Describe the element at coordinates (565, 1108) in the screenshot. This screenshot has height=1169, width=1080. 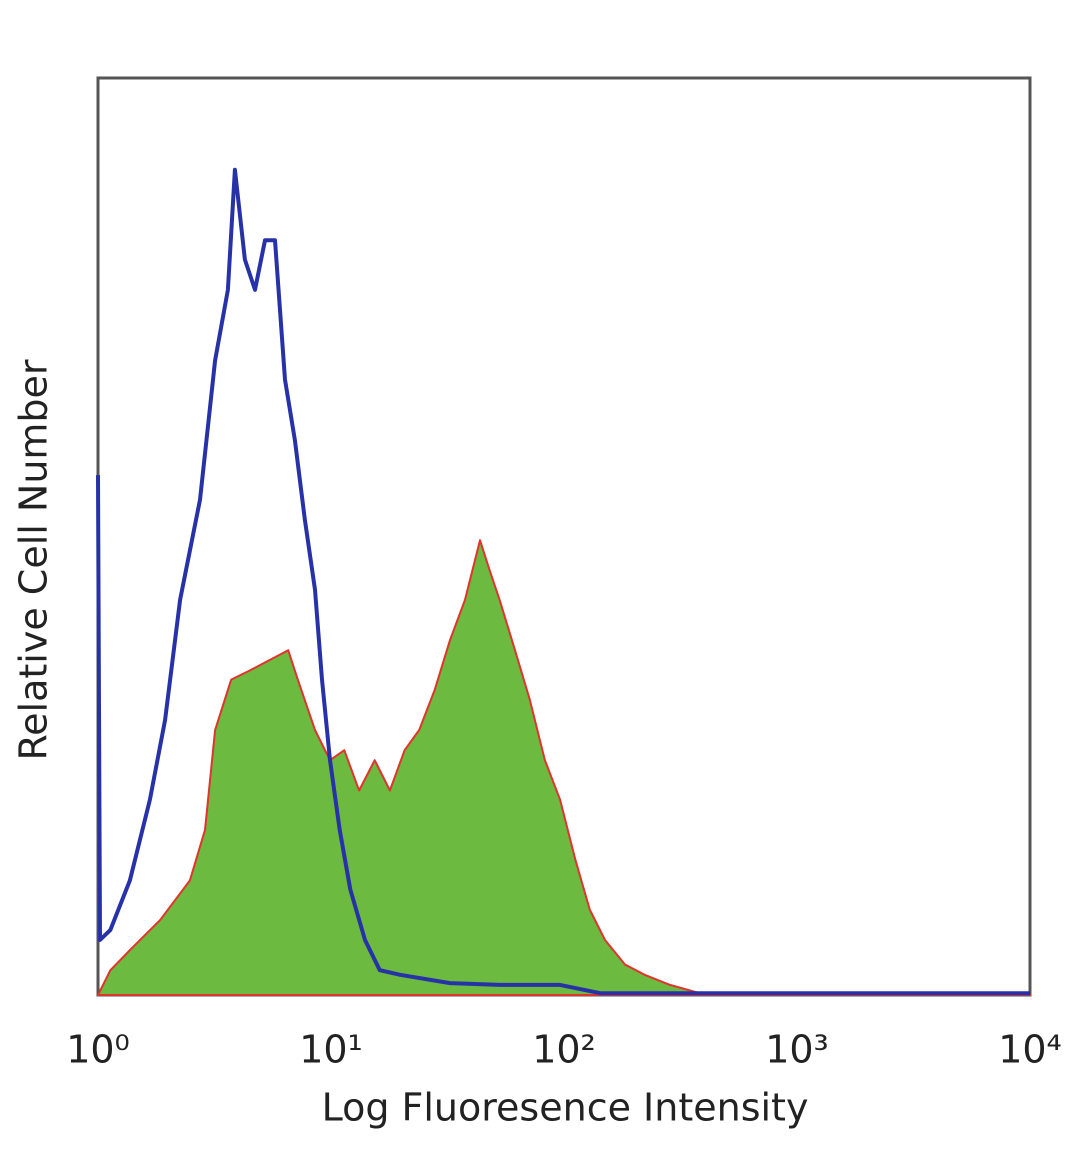
I see `x-axis-label: Log Fluoresence Intensity` at that location.